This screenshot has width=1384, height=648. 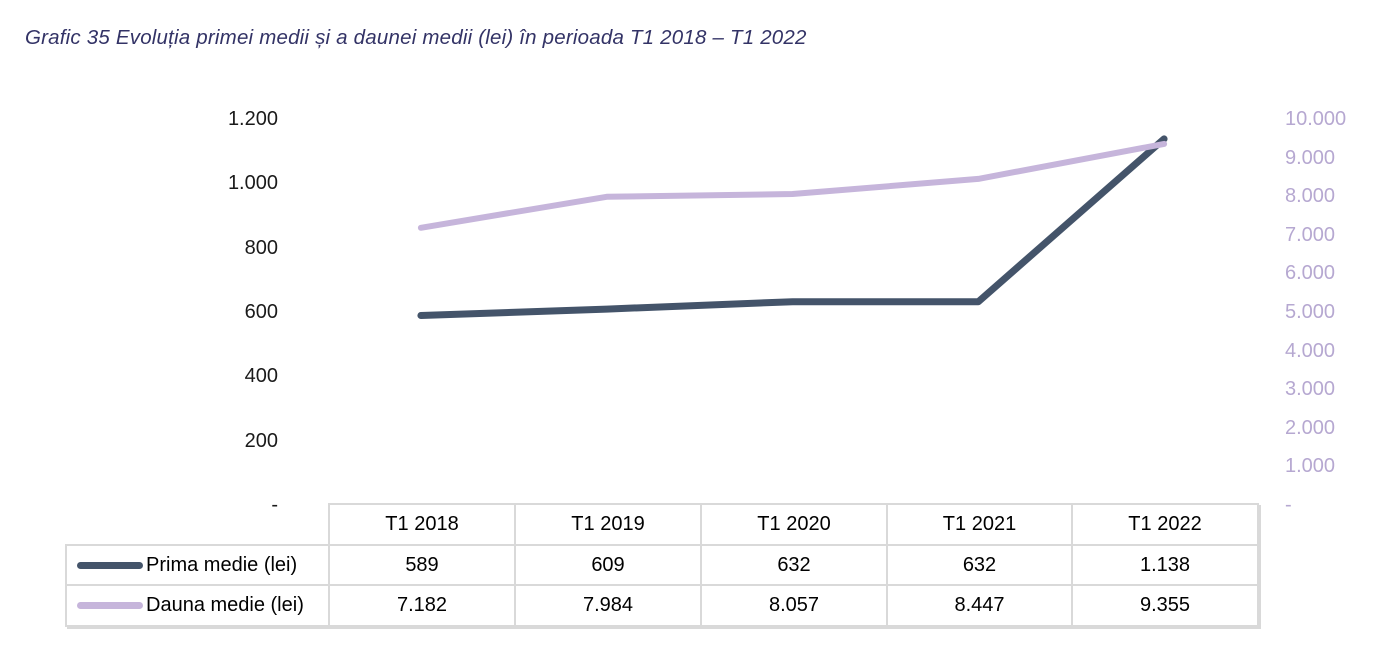 What do you see at coordinates (252, 119) in the screenshot?
I see `left-axis-tick: 1.200` at bounding box center [252, 119].